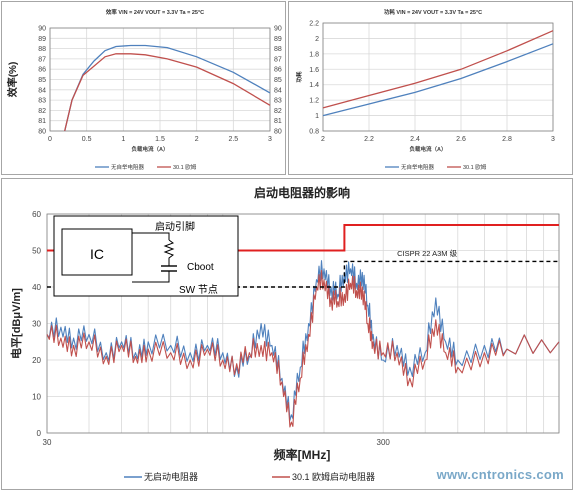 This screenshot has height=494, width=574. What do you see at coordinates (314, 85) in the screenshot?
I see `y-tick-label: 1.4` at bounding box center [314, 85].